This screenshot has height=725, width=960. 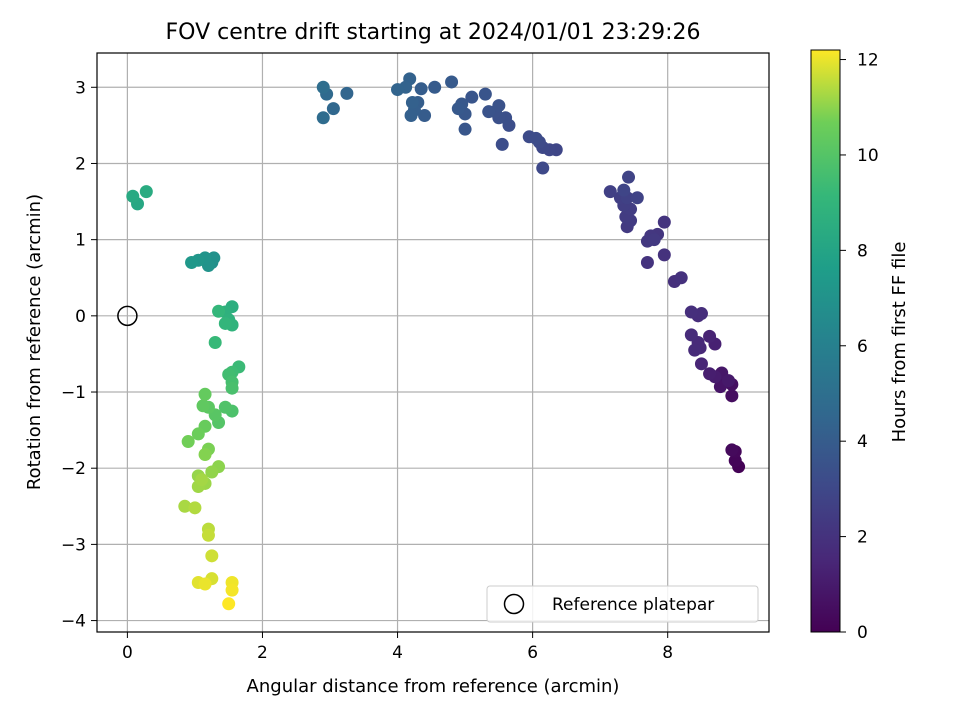 What do you see at coordinates (862, 251) in the screenshot?
I see `colorbar-tick-label: 8` at bounding box center [862, 251].